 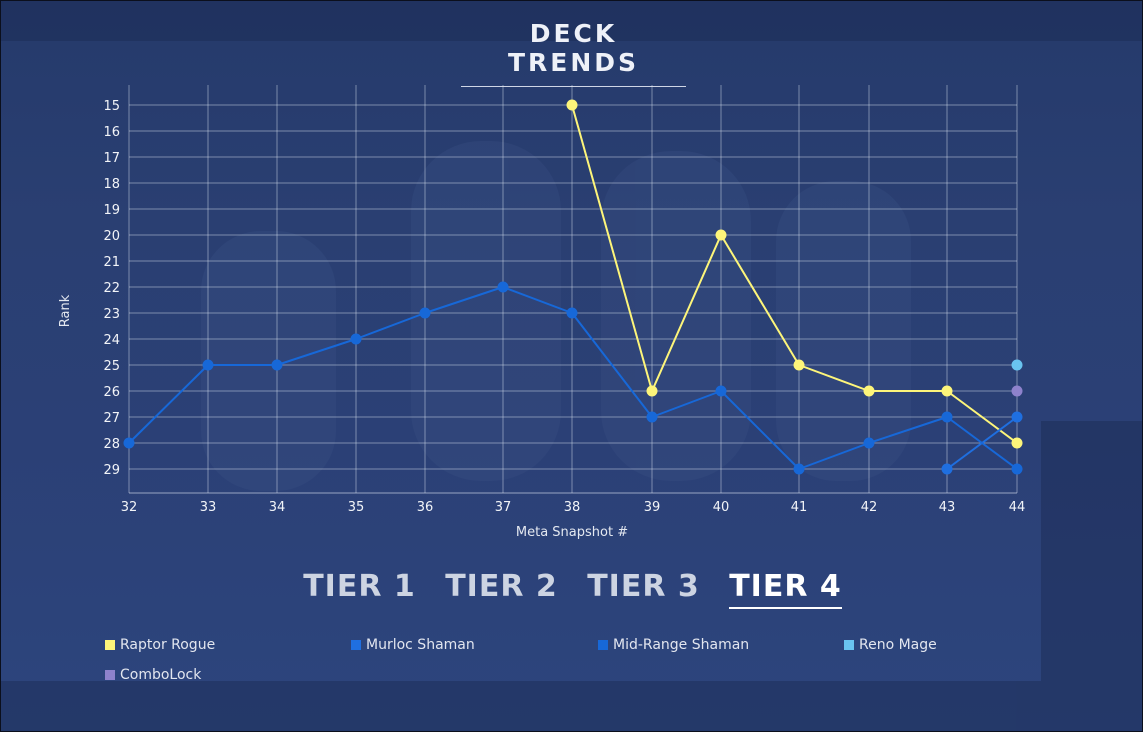 What do you see at coordinates (111, 262) in the screenshot?
I see `y-tick-label: 21` at bounding box center [111, 262].